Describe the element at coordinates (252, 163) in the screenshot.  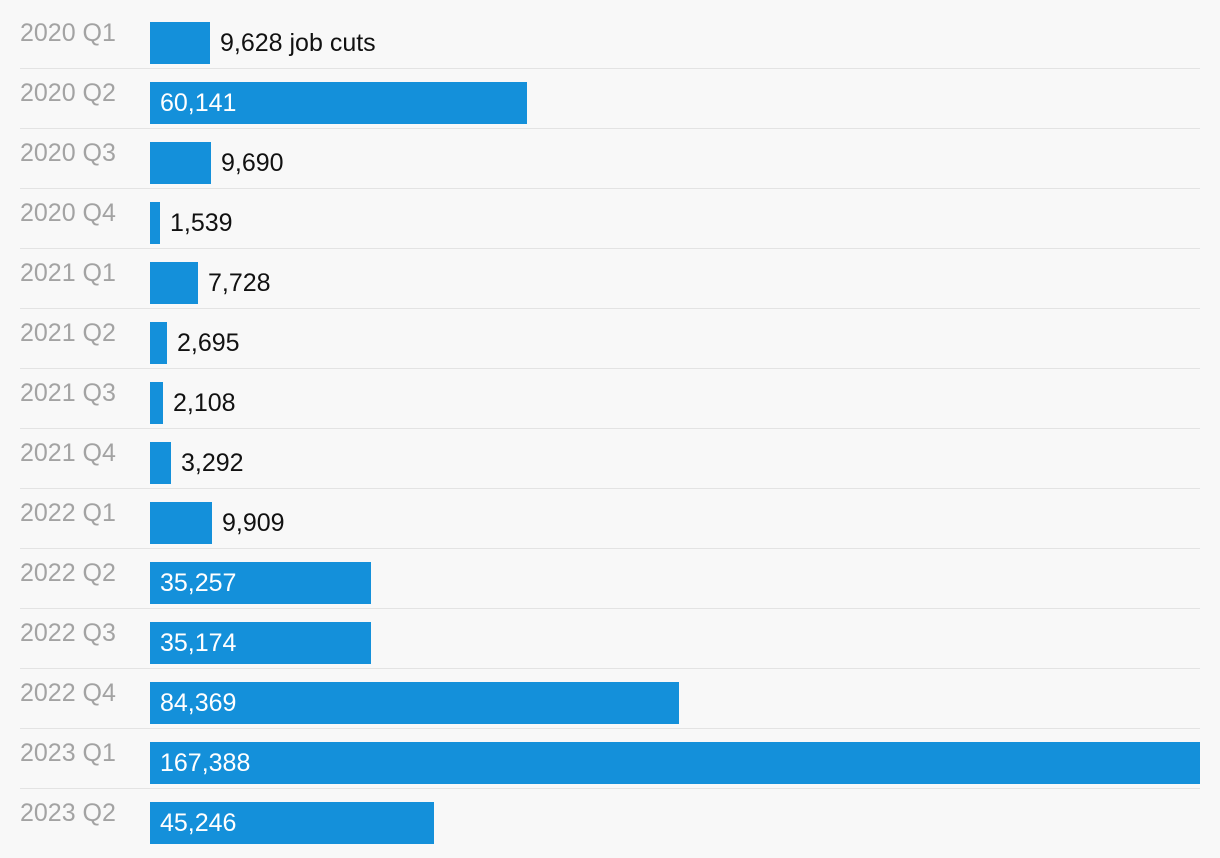
I see `value-label: 9,690` at that location.